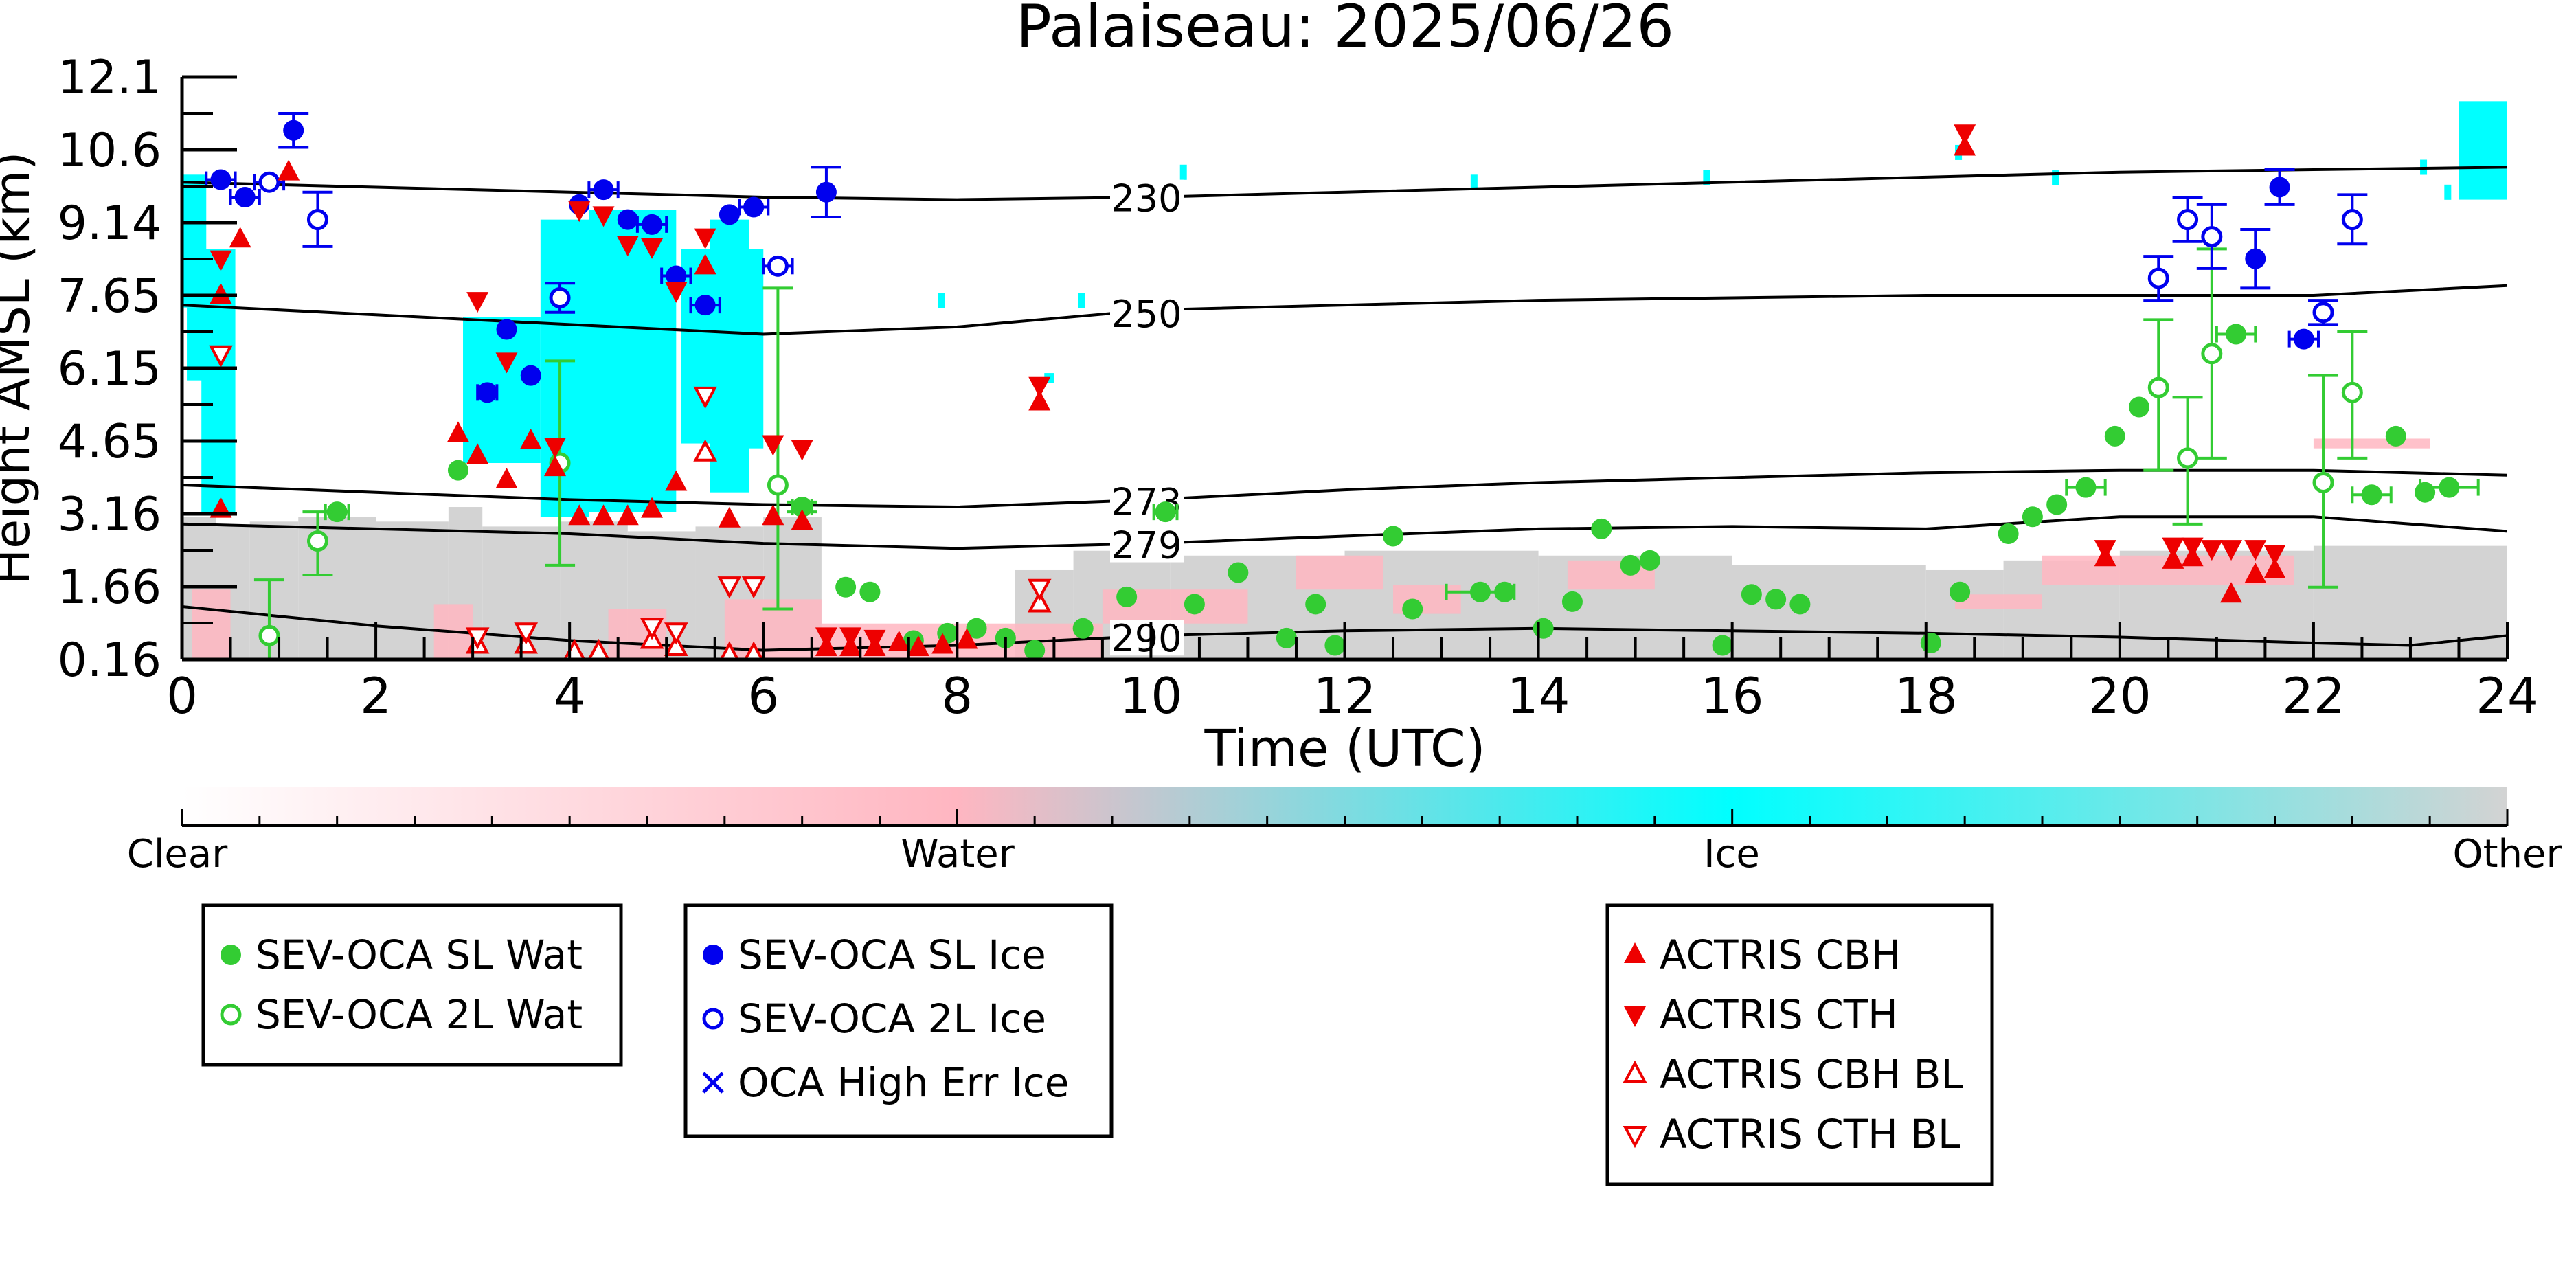  I want to click on colorbar-label-other: Other, so click(2507, 854).